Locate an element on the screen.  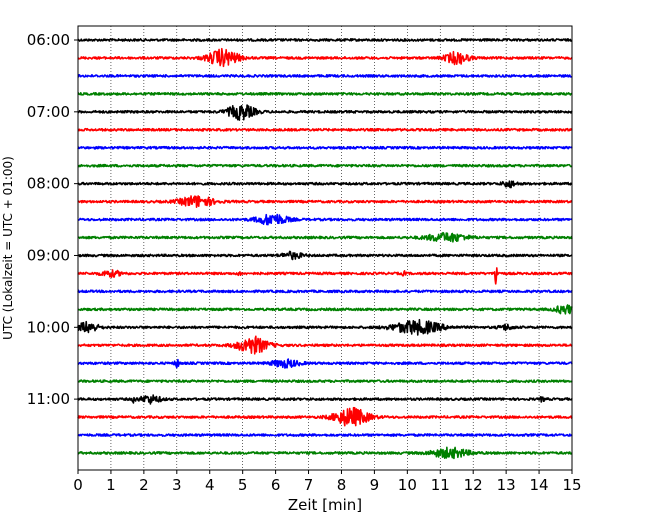
x-tick-label: 12 is located at coordinates (473, 485).